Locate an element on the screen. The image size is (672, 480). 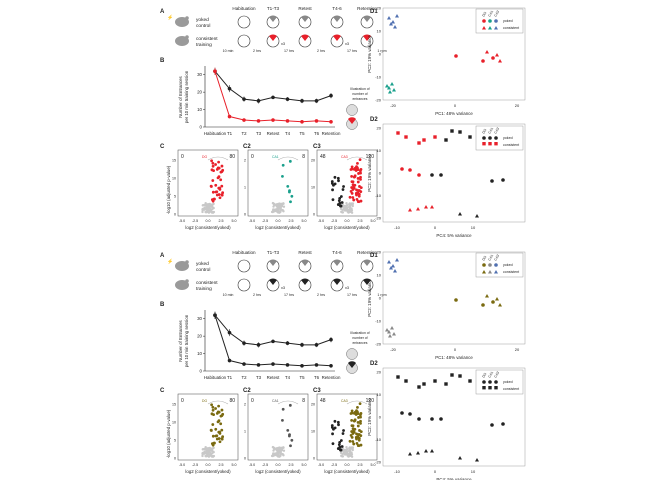
b-ylabel-1: Number of Entrances is located at coordinates (180, 340).